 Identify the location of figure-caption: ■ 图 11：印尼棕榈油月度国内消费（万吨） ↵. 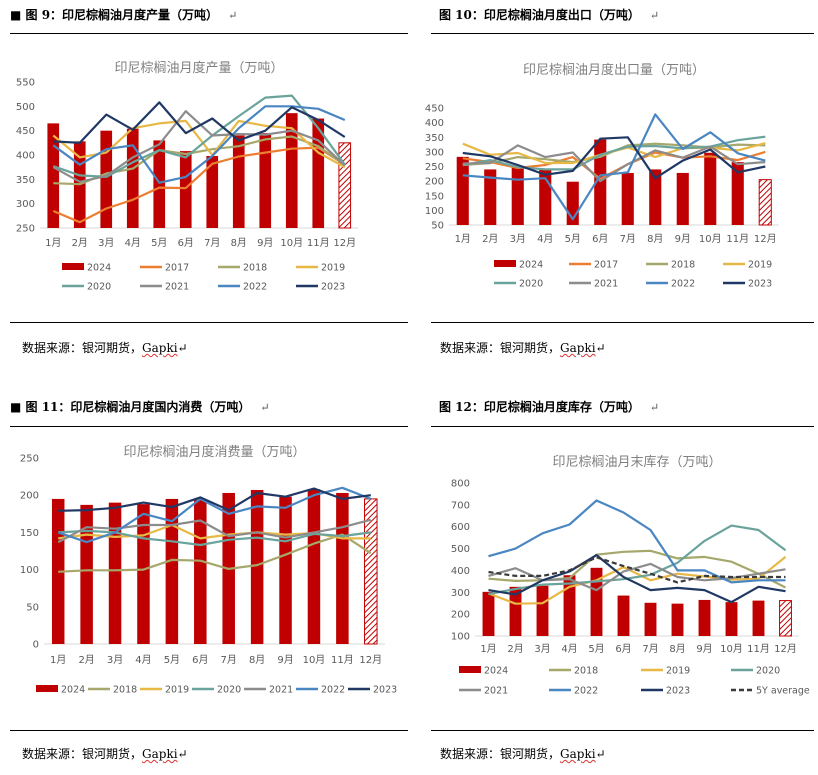
(140, 407).